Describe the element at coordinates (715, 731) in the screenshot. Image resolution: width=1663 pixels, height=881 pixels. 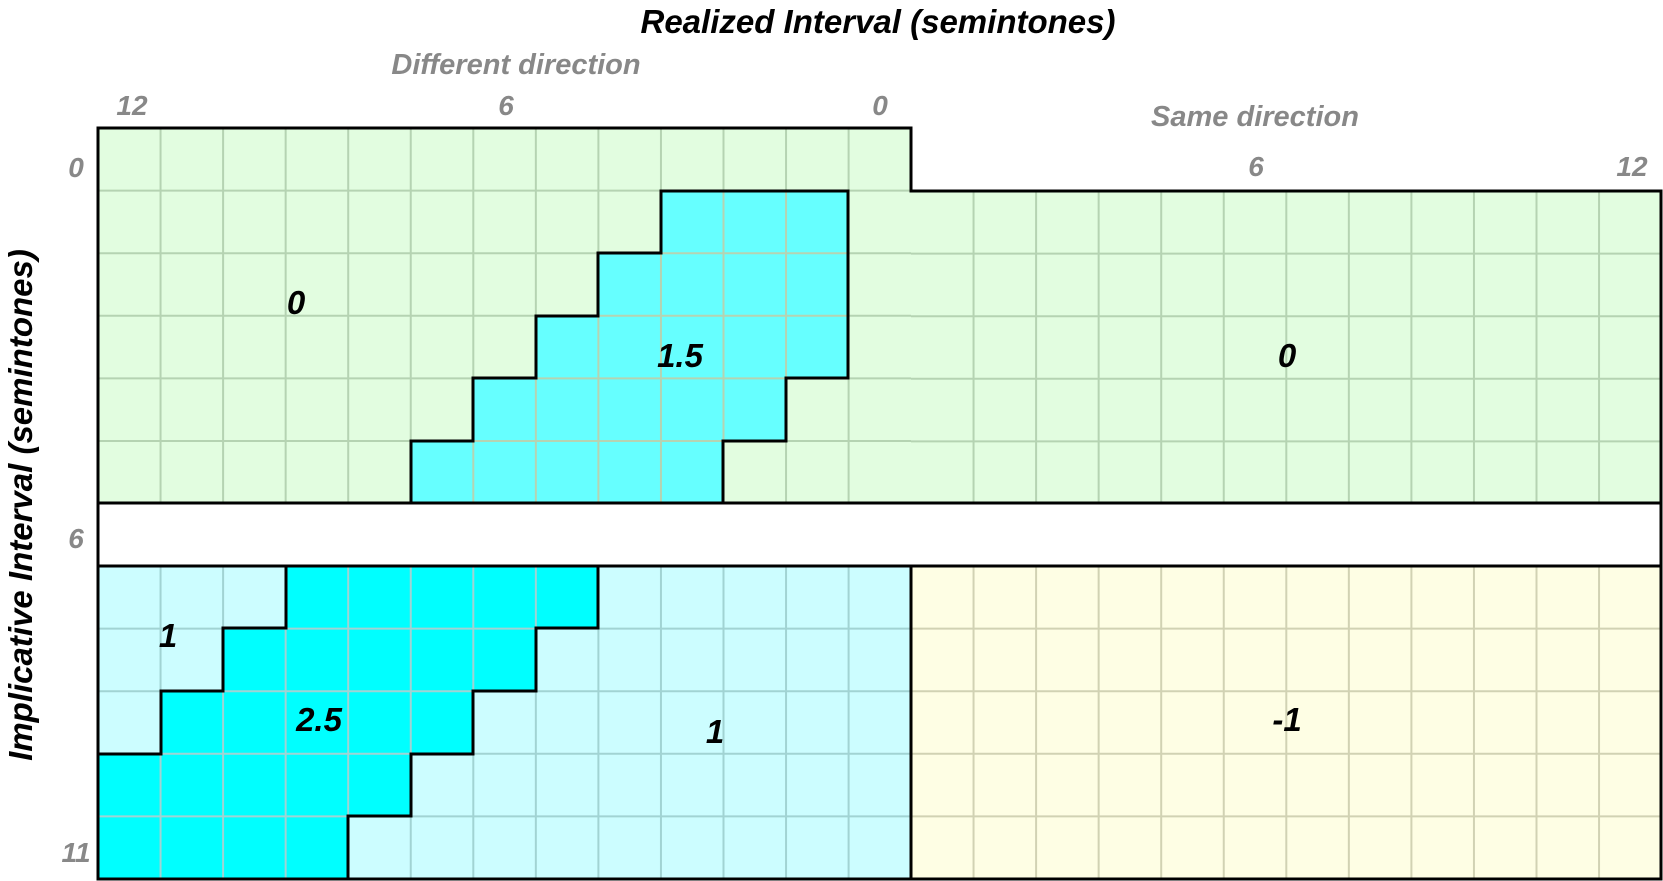
I see `region-value-bottom-light-right: 1` at that location.